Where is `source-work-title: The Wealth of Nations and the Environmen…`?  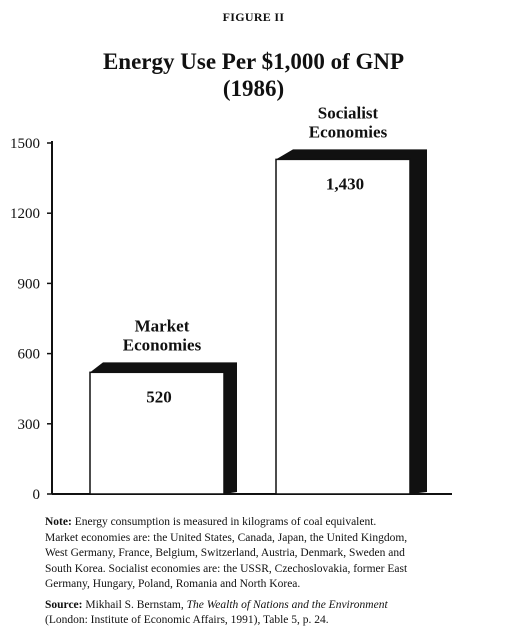 source-work-title: The Wealth of Nations and the Environmen… is located at coordinates (287, 605).